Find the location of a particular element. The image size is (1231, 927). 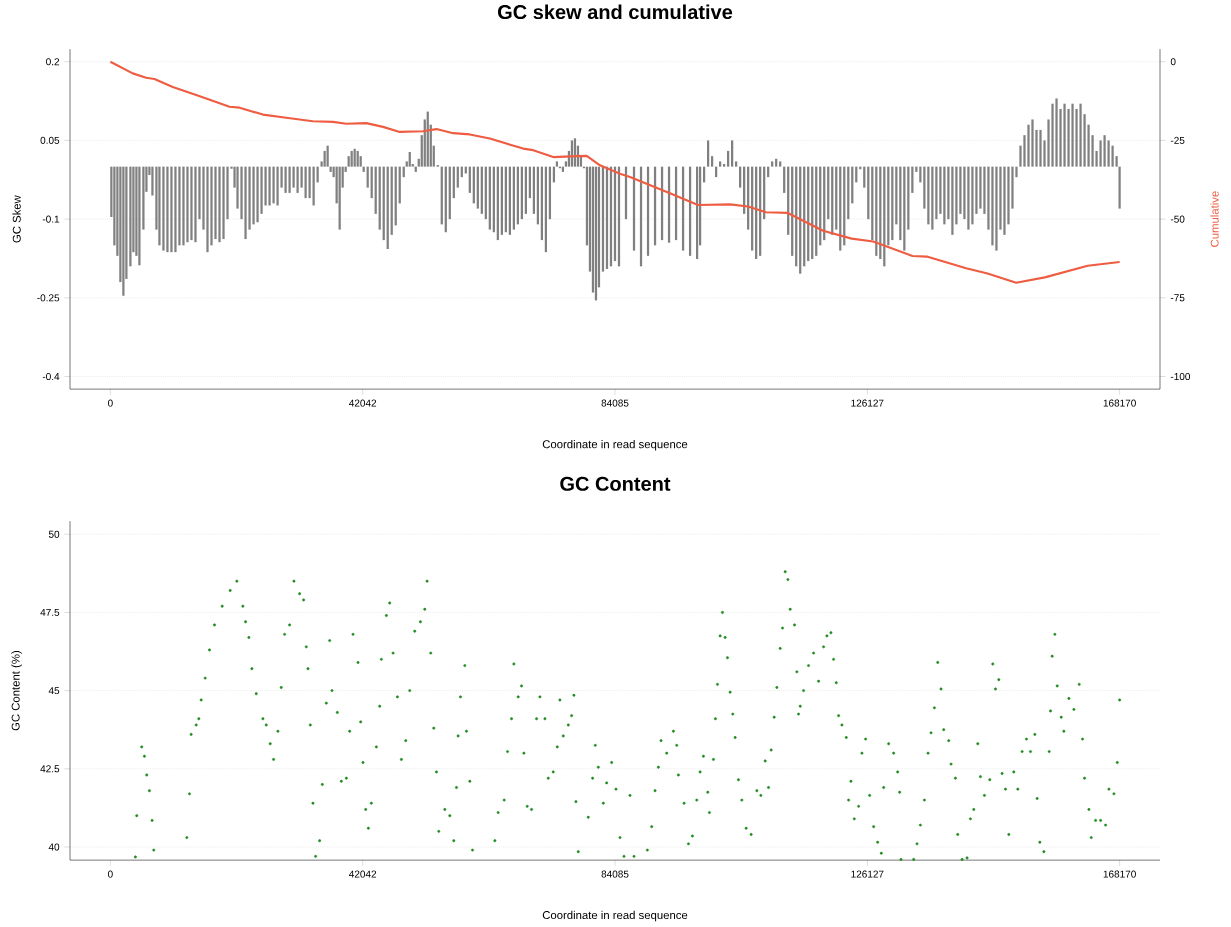

y-axis-title: GC Skew is located at coordinates (16, 219).